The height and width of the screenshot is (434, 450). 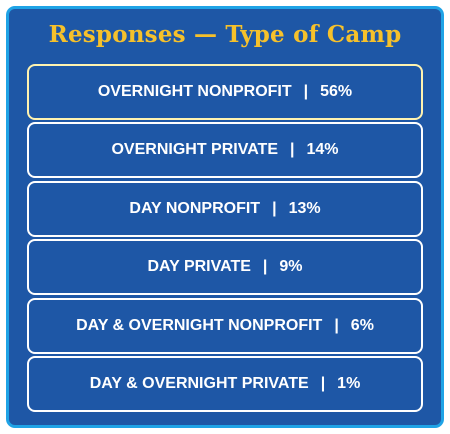 What do you see at coordinates (225, 34) in the screenshot?
I see `chart-title: Responses — Type of Camp` at bounding box center [225, 34].